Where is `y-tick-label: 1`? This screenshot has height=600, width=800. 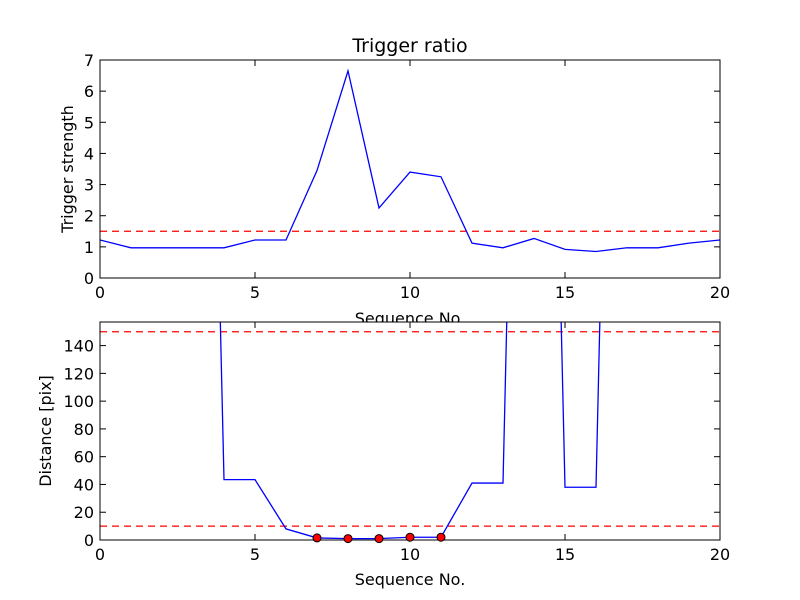 y-tick-label: 1 is located at coordinates (89, 247).